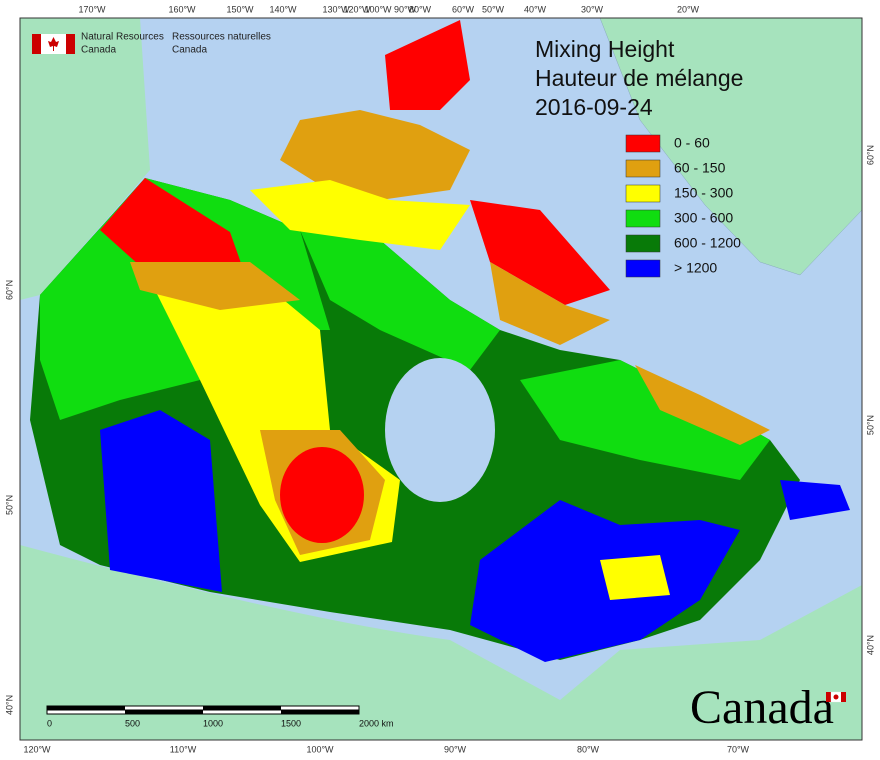 The height and width of the screenshot is (760, 880). What do you see at coordinates (702, 405) in the screenshot?
I see `labrador-coast` at bounding box center [702, 405].